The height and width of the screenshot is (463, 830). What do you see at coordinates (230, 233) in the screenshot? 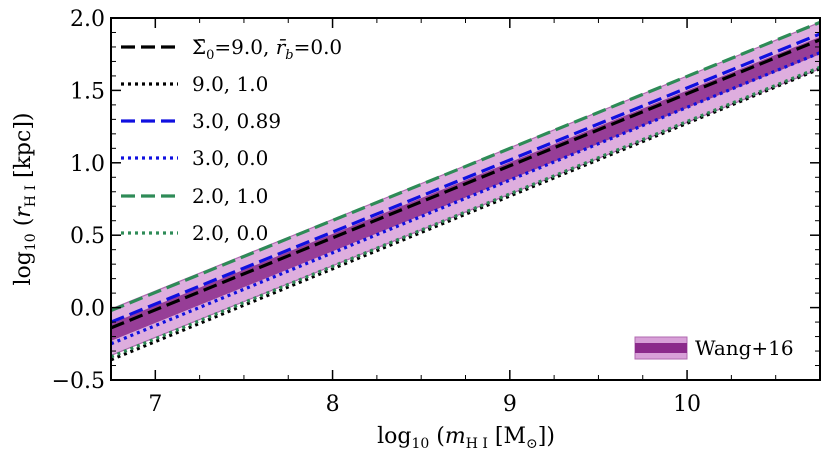
I see `legend-label-6: 2.0, 0.0` at bounding box center [230, 233].